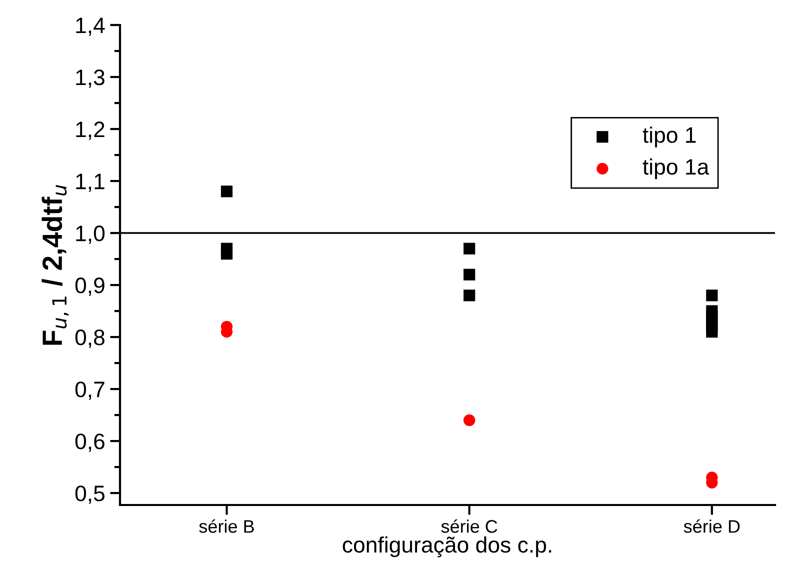 The height and width of the screenshot is (563, 785). Describe the element at coordinates (226, 526) in the screenshot. I see `x-tick-label: série B` at that location.